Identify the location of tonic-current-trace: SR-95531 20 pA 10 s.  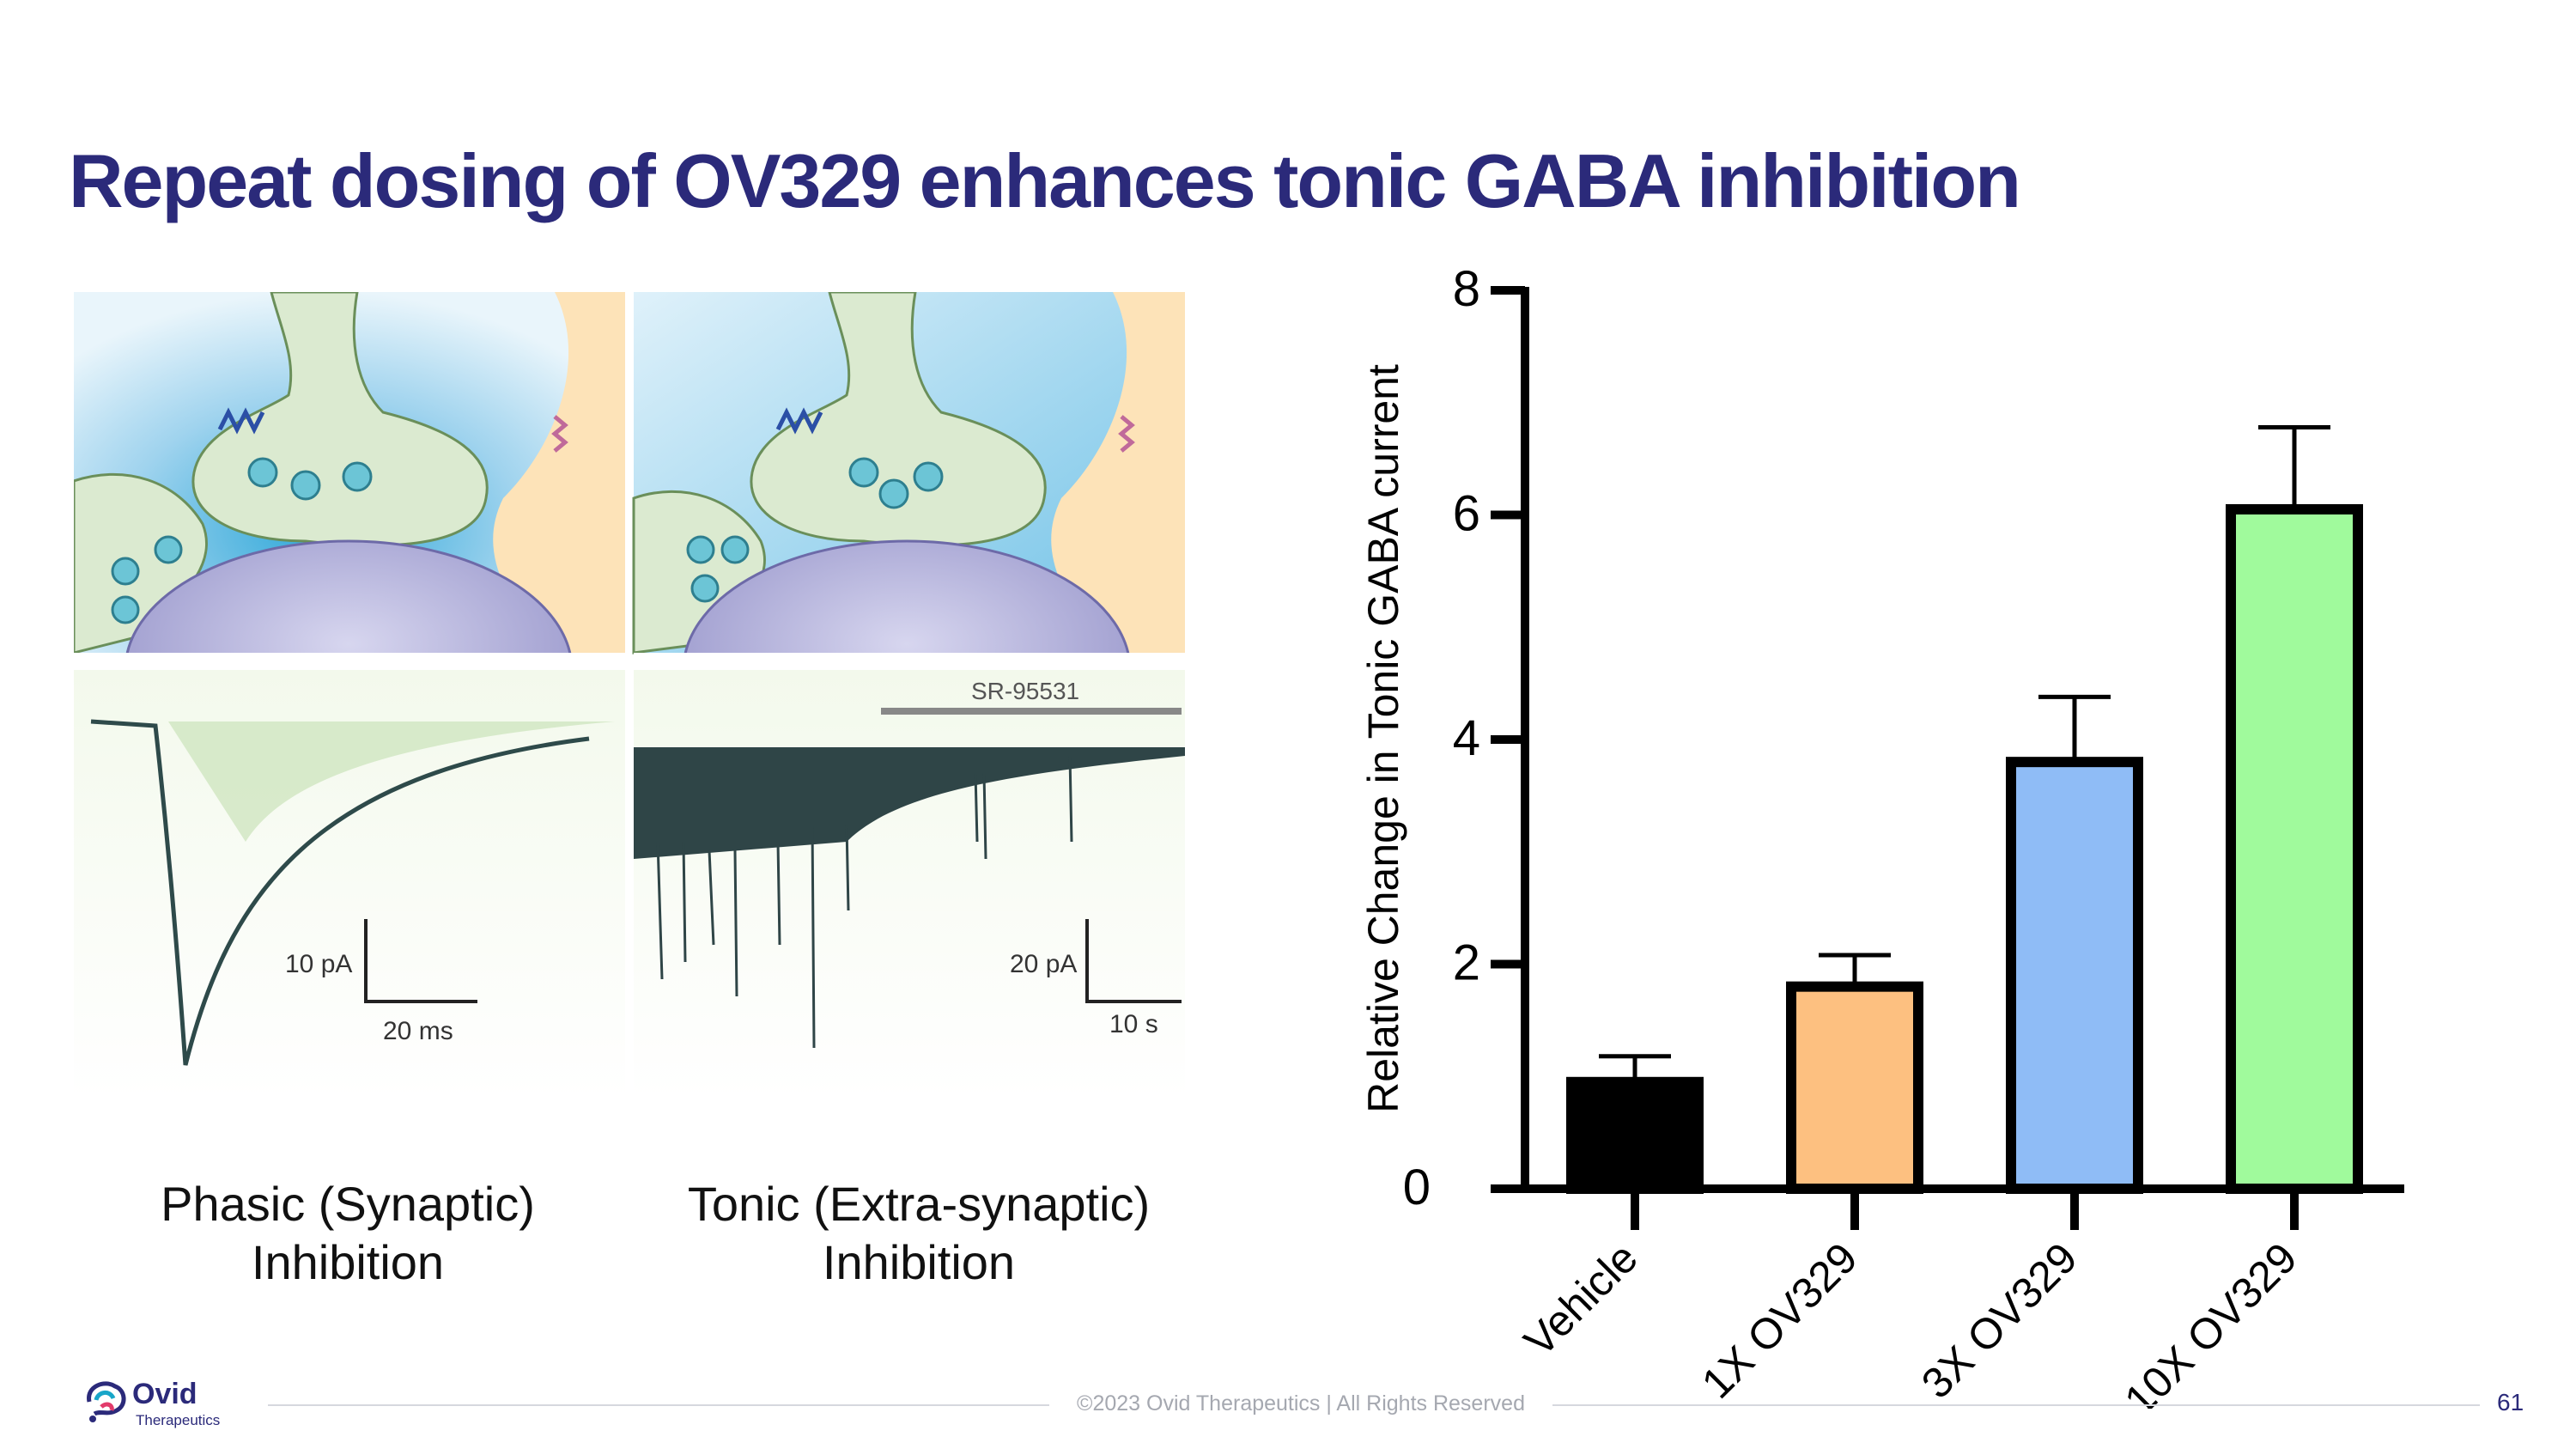
(910, 884).